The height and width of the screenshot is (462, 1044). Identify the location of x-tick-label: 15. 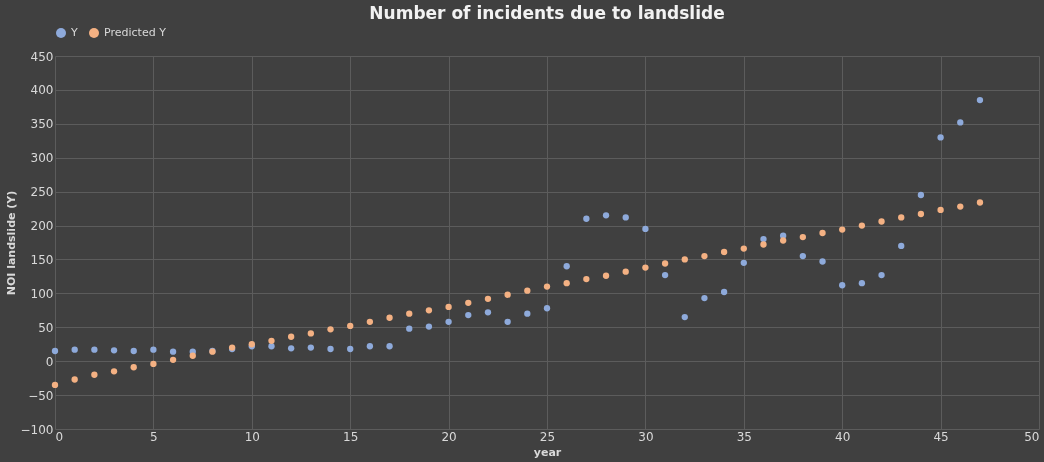
(351, 436).